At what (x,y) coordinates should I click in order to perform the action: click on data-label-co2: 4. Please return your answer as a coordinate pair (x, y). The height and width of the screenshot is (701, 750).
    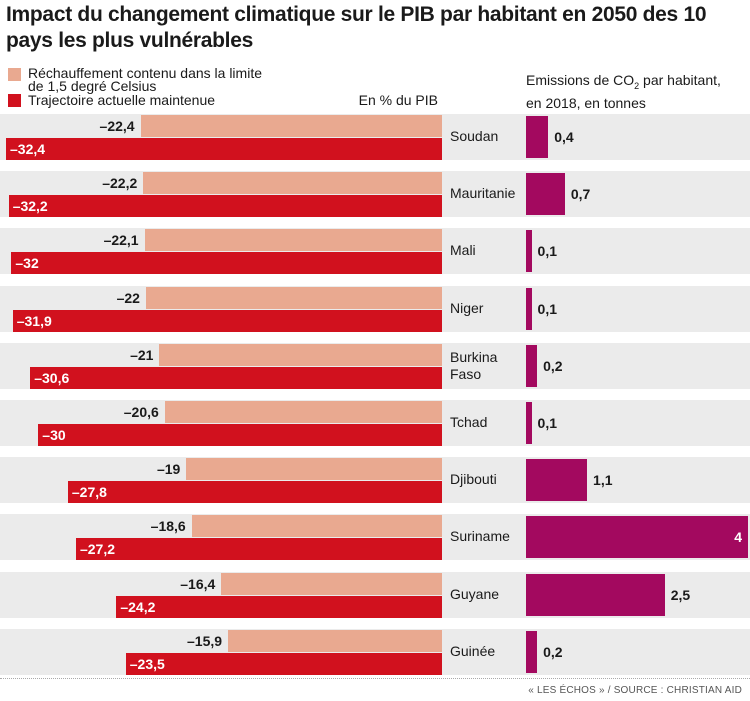
    Looking at the image, I should click on (738, 537).